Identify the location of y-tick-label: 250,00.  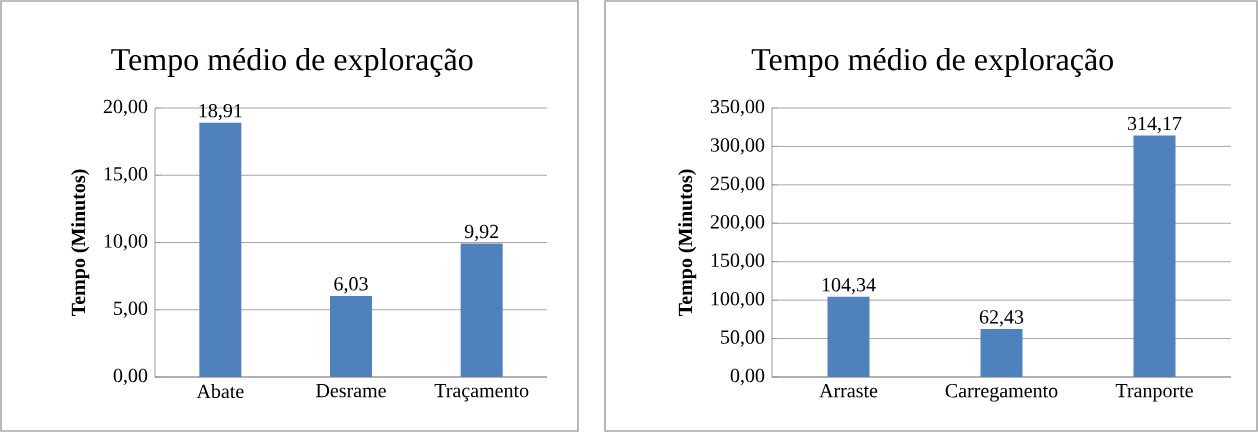
(737, 185).